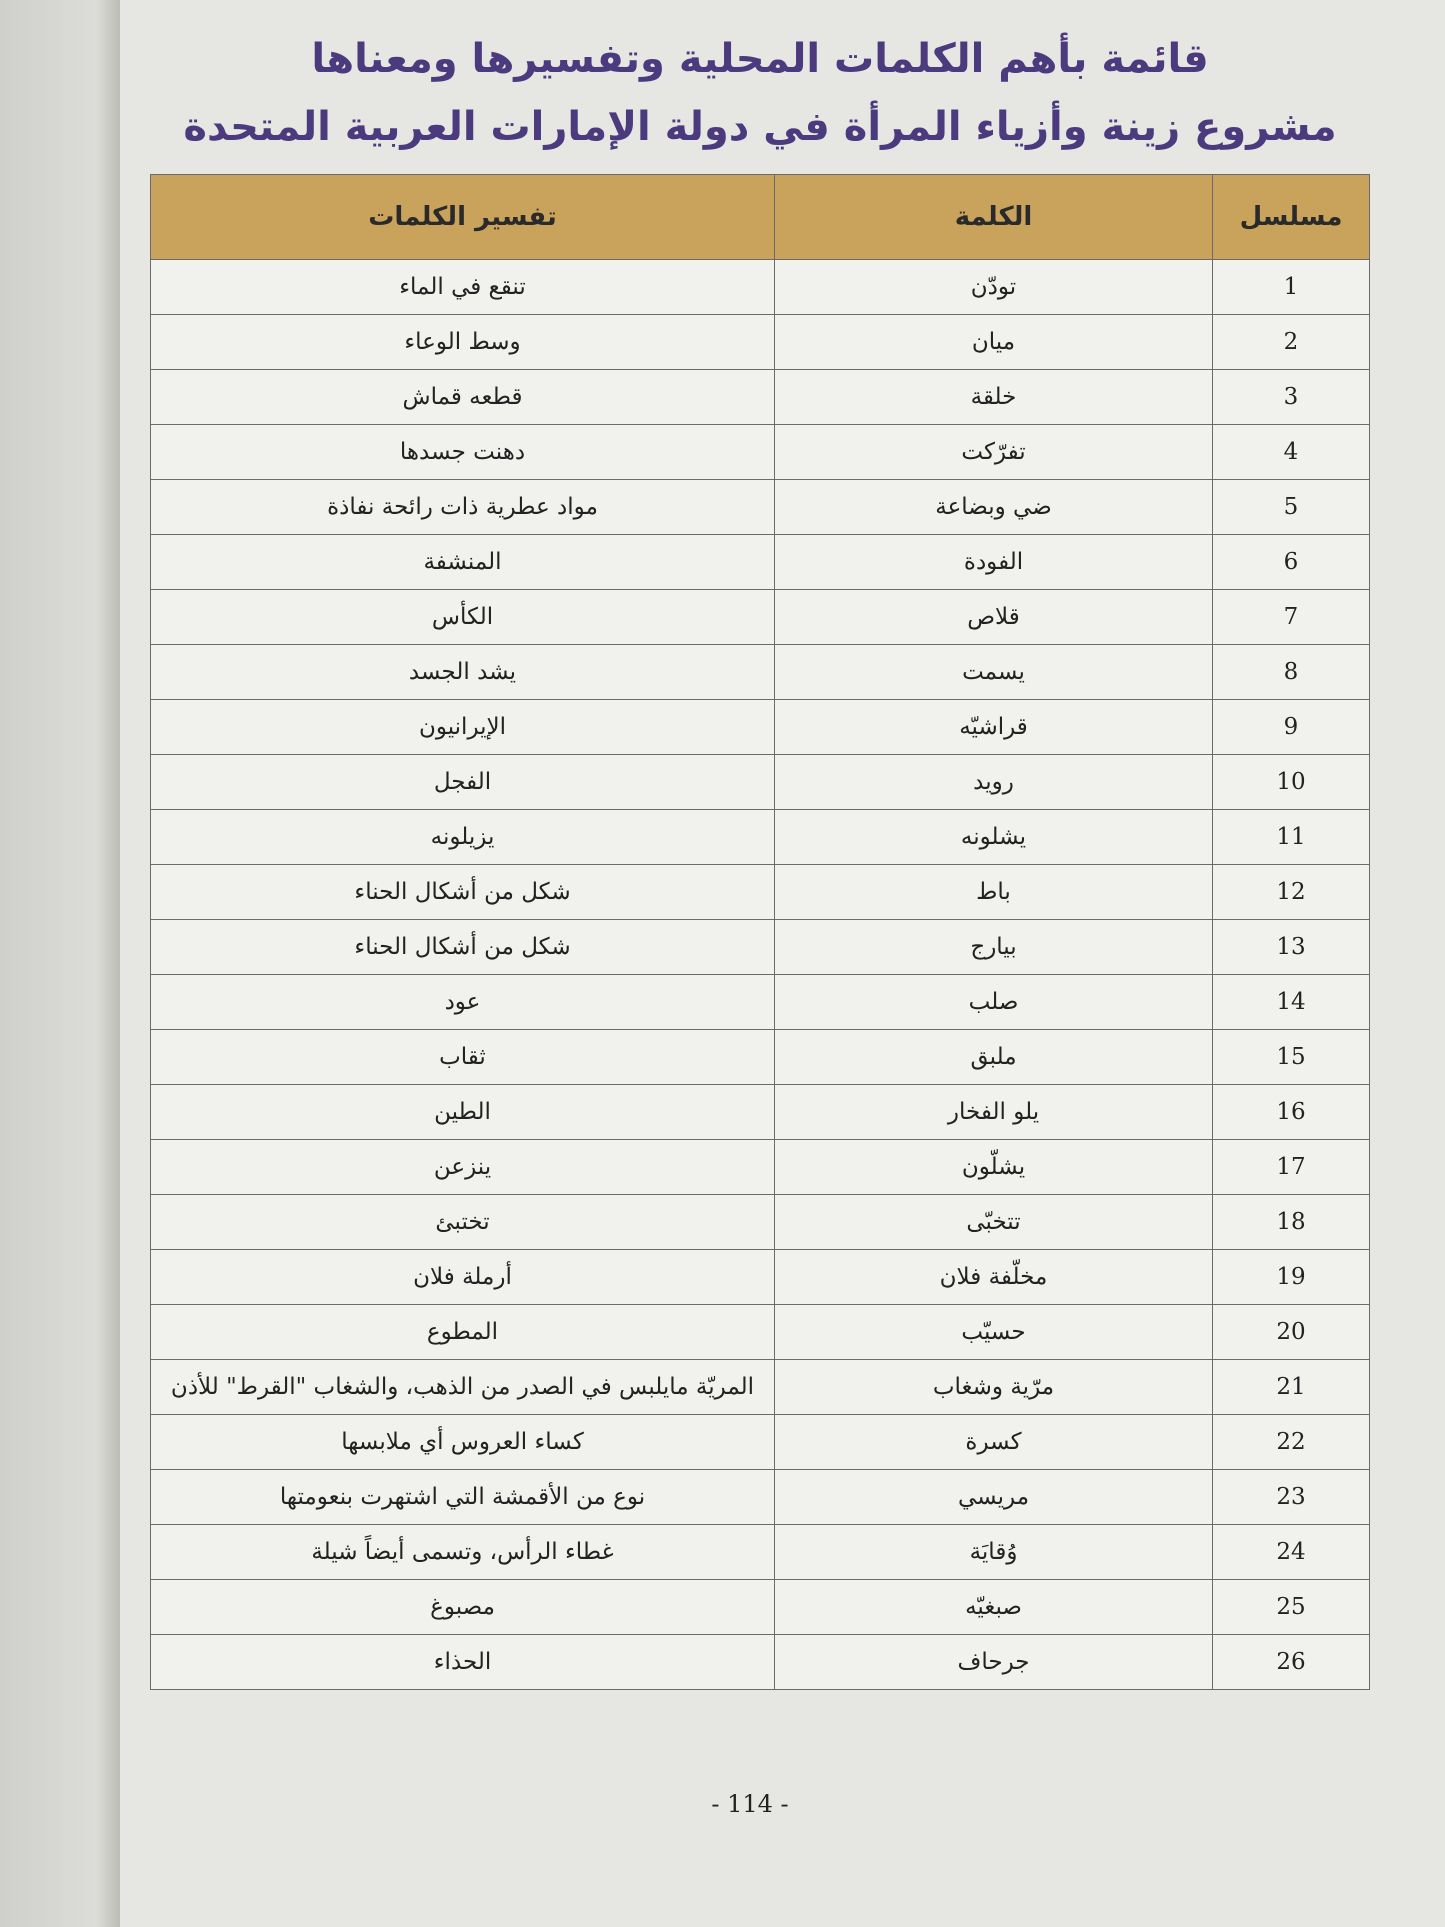  Describe the element at coordinates (1291, 1607) in the screenshot. I see `serial-cell: 25` at that location.